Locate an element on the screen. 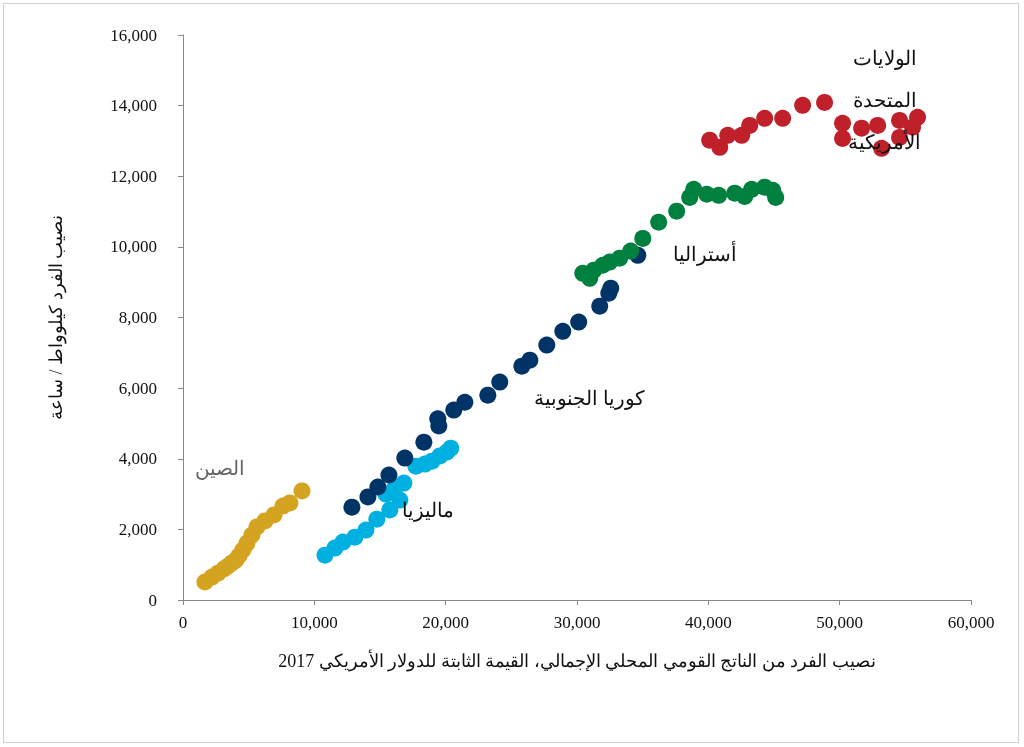 The image size is (1024, 747). x-tick-label: 40,000 is located at coordinates (708, 622).